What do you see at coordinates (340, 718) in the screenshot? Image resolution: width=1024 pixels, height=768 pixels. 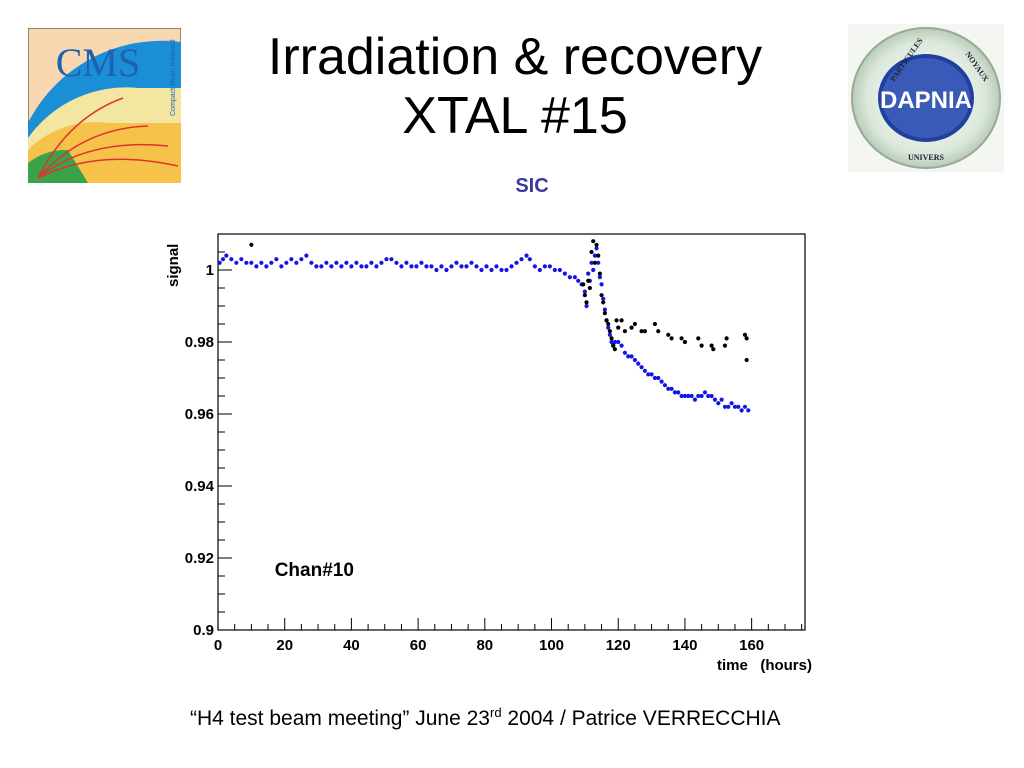 I see `footer-text-main: “H4 test beam meeting” June 23` at bounding box center [340, 718].